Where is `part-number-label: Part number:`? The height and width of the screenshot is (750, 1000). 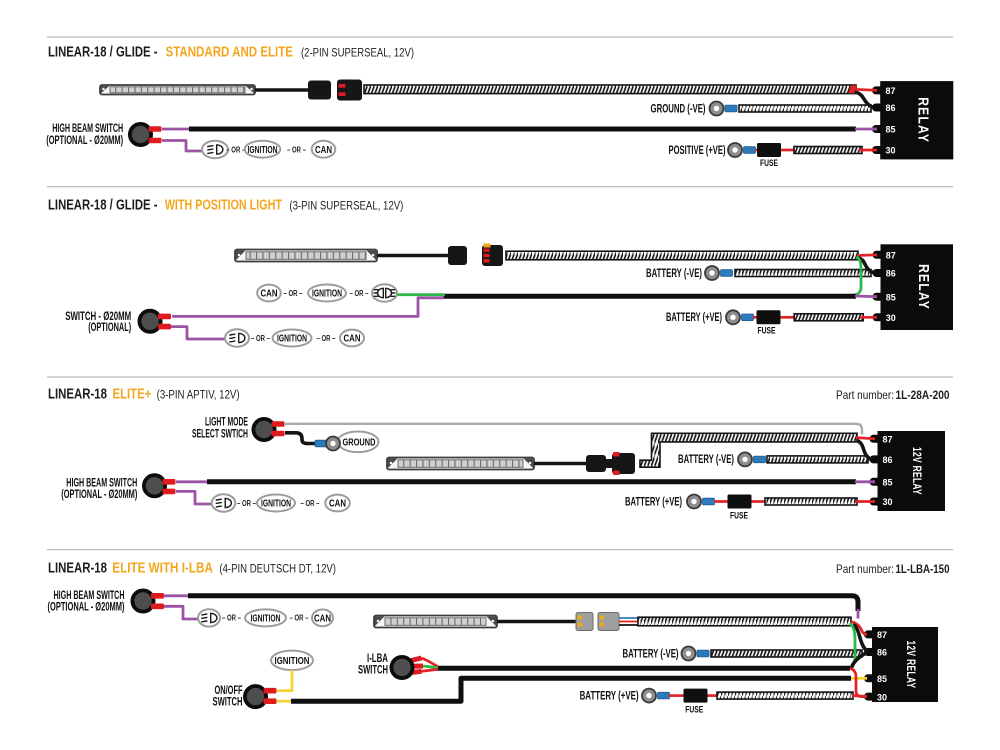 part-number-label: Part number: is located at coordinates (865, 395).